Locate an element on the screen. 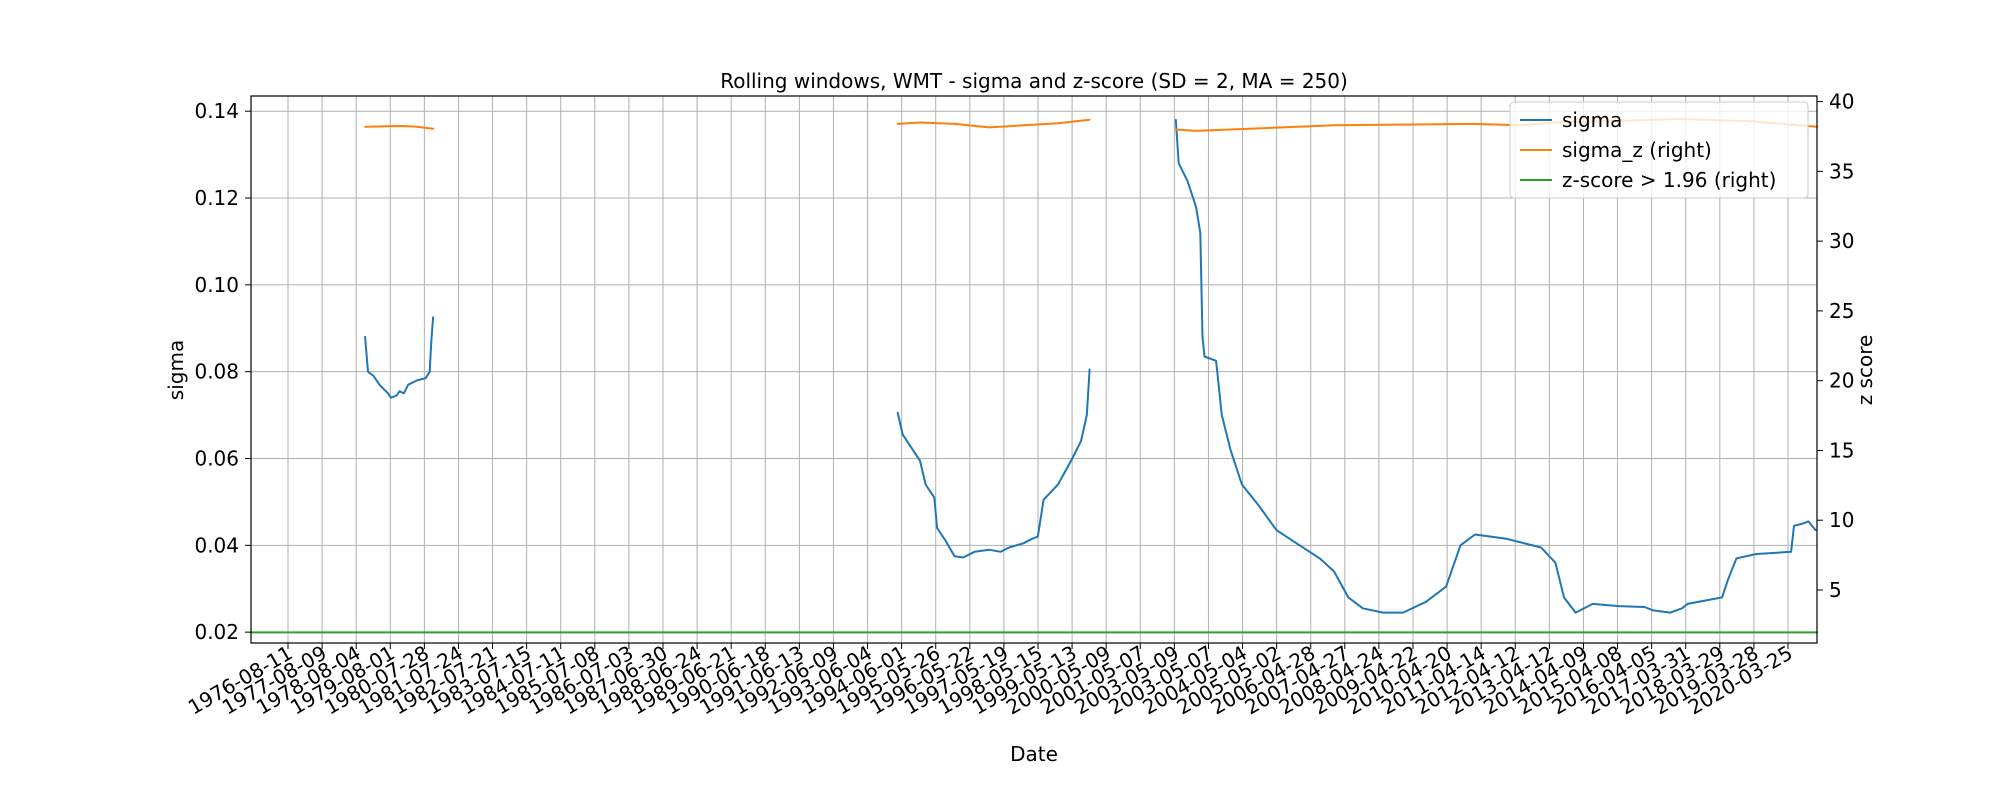 This screenshot has height=800, width=2000. left-axis: 0.02 0.04 0.06 0.08 0.10 0.12 0.14 is located at coordinates (222, 371).